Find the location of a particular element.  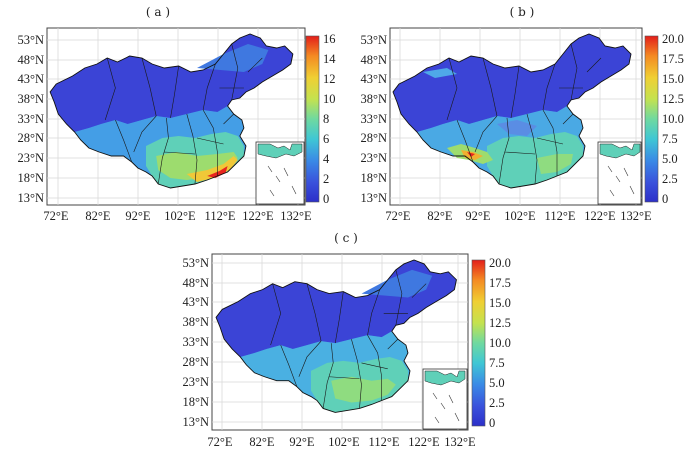

panel-b-inset is located at coordinates (619, 173).